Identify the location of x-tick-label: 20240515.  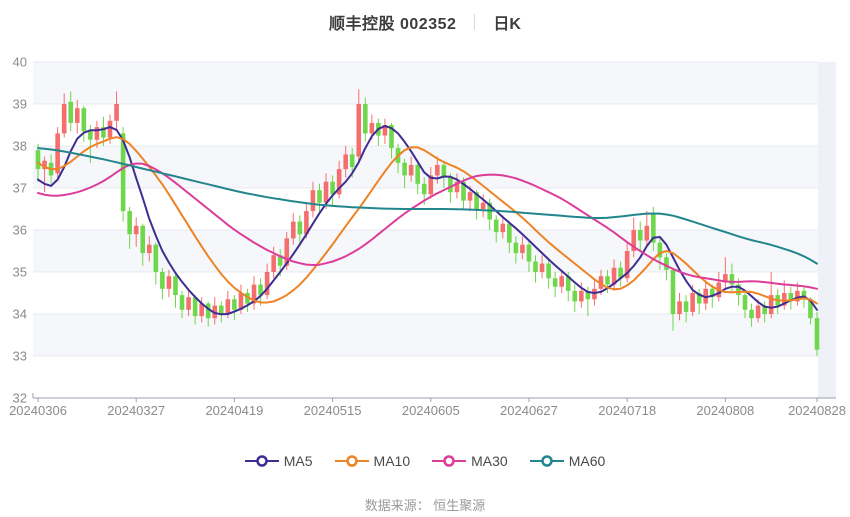
(333, 410).